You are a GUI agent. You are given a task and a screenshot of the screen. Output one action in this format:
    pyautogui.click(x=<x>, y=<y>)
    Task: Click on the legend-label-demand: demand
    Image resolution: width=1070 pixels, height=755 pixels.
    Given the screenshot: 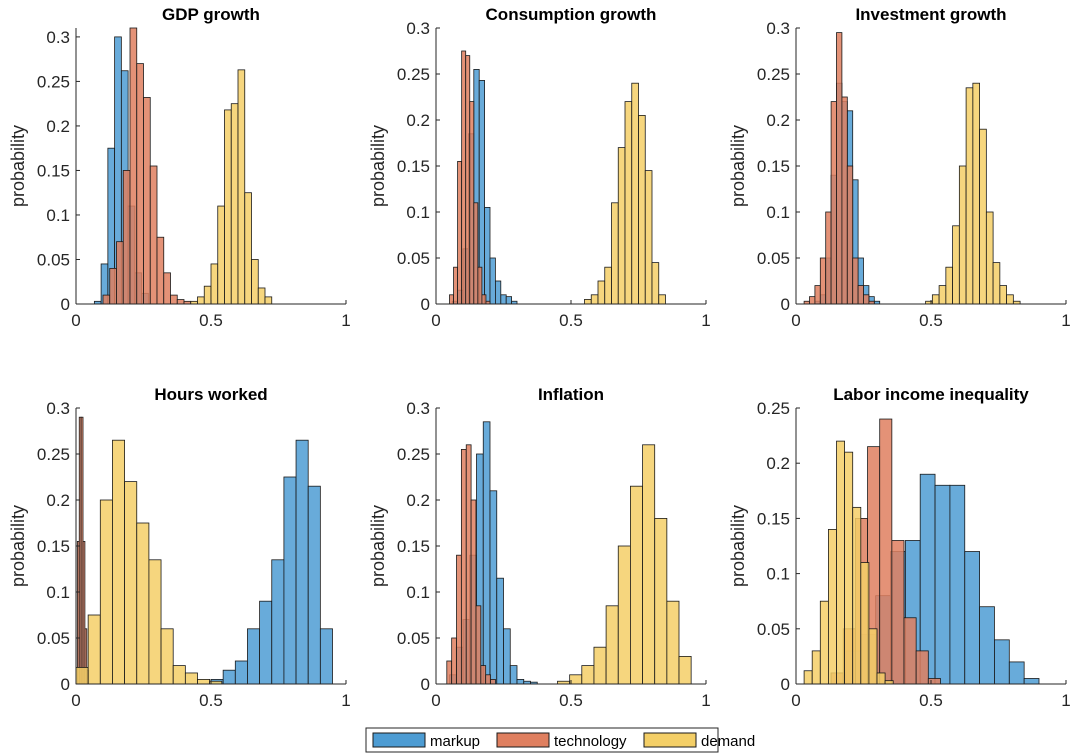 What is the action you would take?
    pyautogui.click(x=728, y=741)
    